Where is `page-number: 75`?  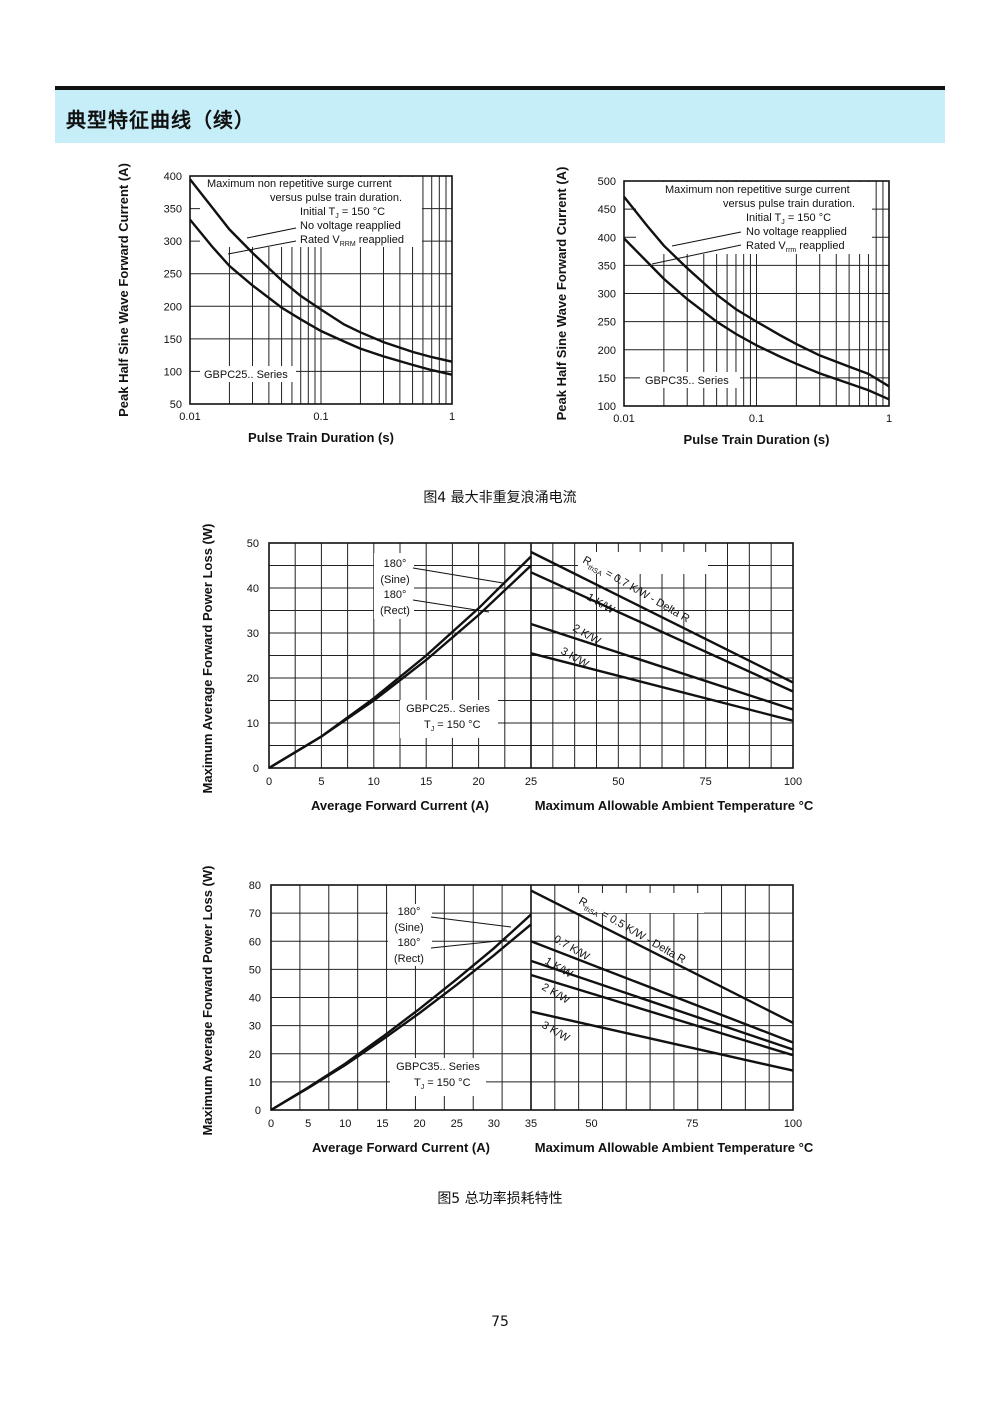
page-number: 75 is located at coordinates (500, 1322).